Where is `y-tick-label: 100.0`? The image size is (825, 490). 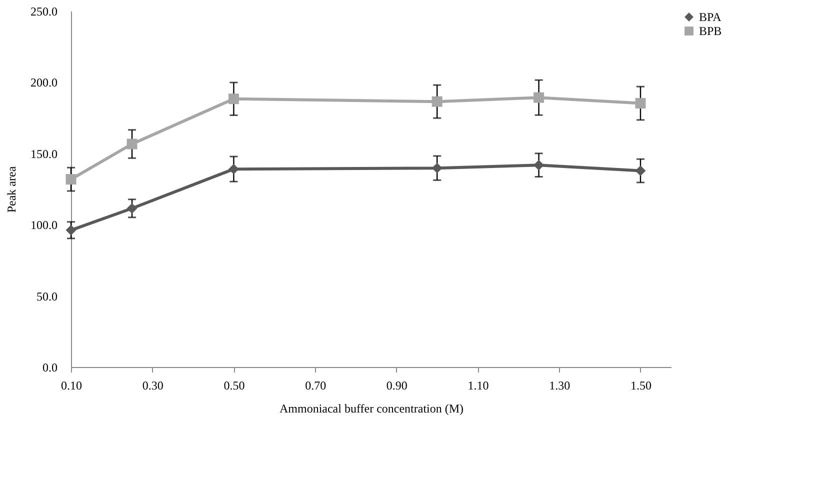
y-tick-label: 100.0 is located at coordinates (44, 225).